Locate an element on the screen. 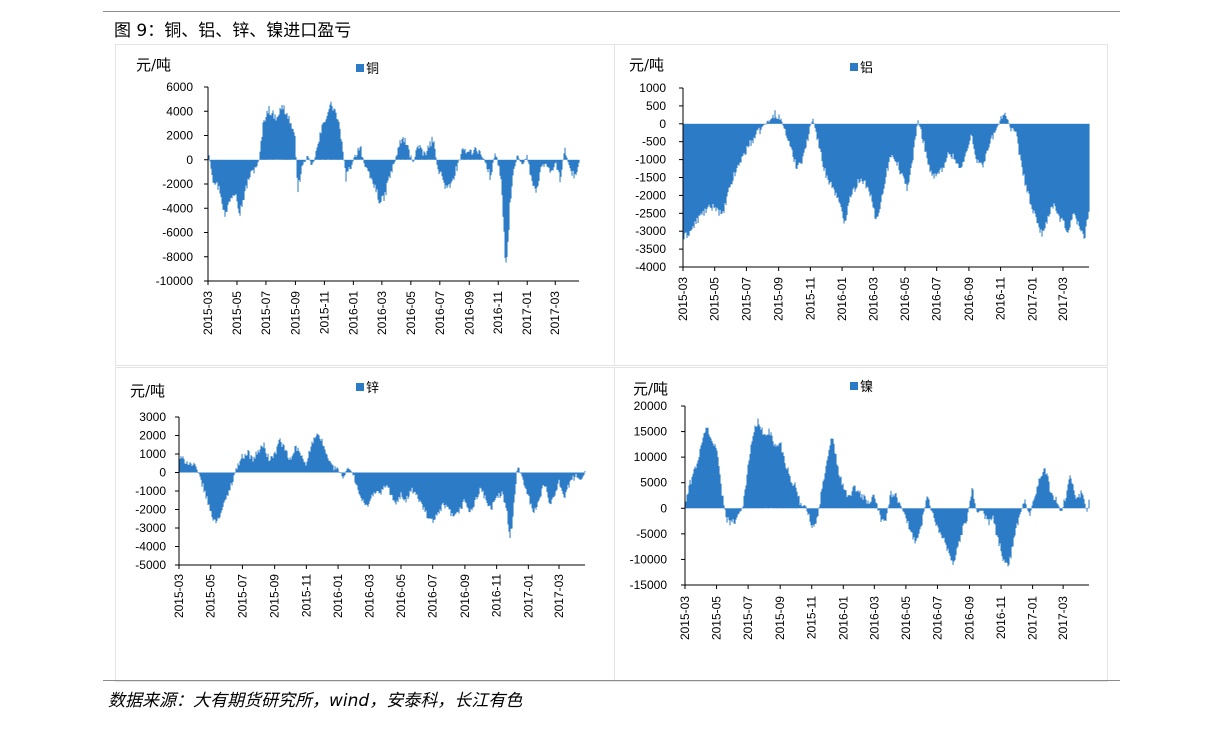 The image size is (1224, 729). x-tick-label: 2016-03 is located at coordinates (874, 618).